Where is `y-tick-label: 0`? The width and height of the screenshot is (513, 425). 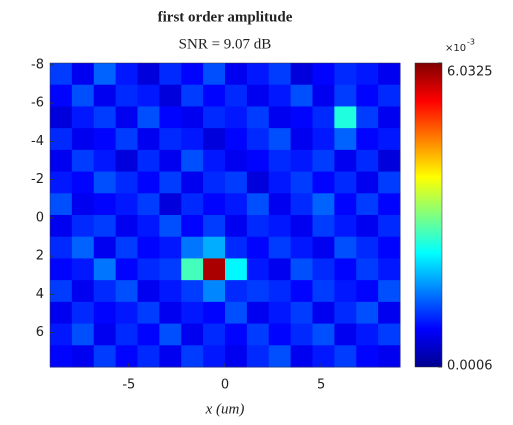 y-tick-label: 0 is located at coordinates (40, 217).